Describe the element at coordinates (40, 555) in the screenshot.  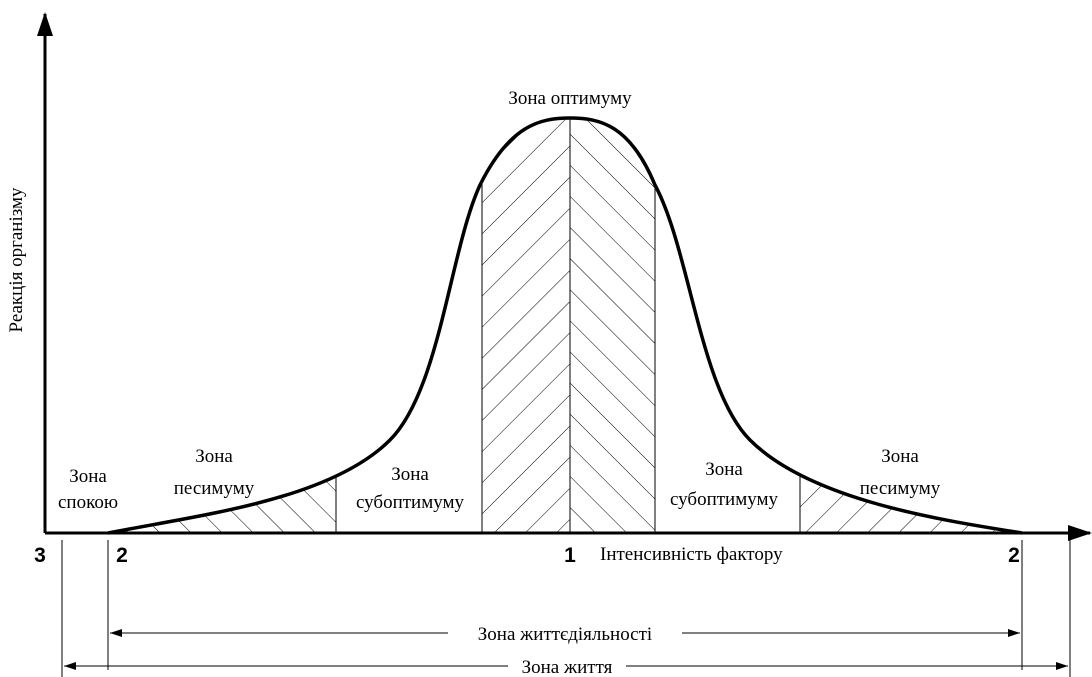
I see `point-label: 3` at that location.